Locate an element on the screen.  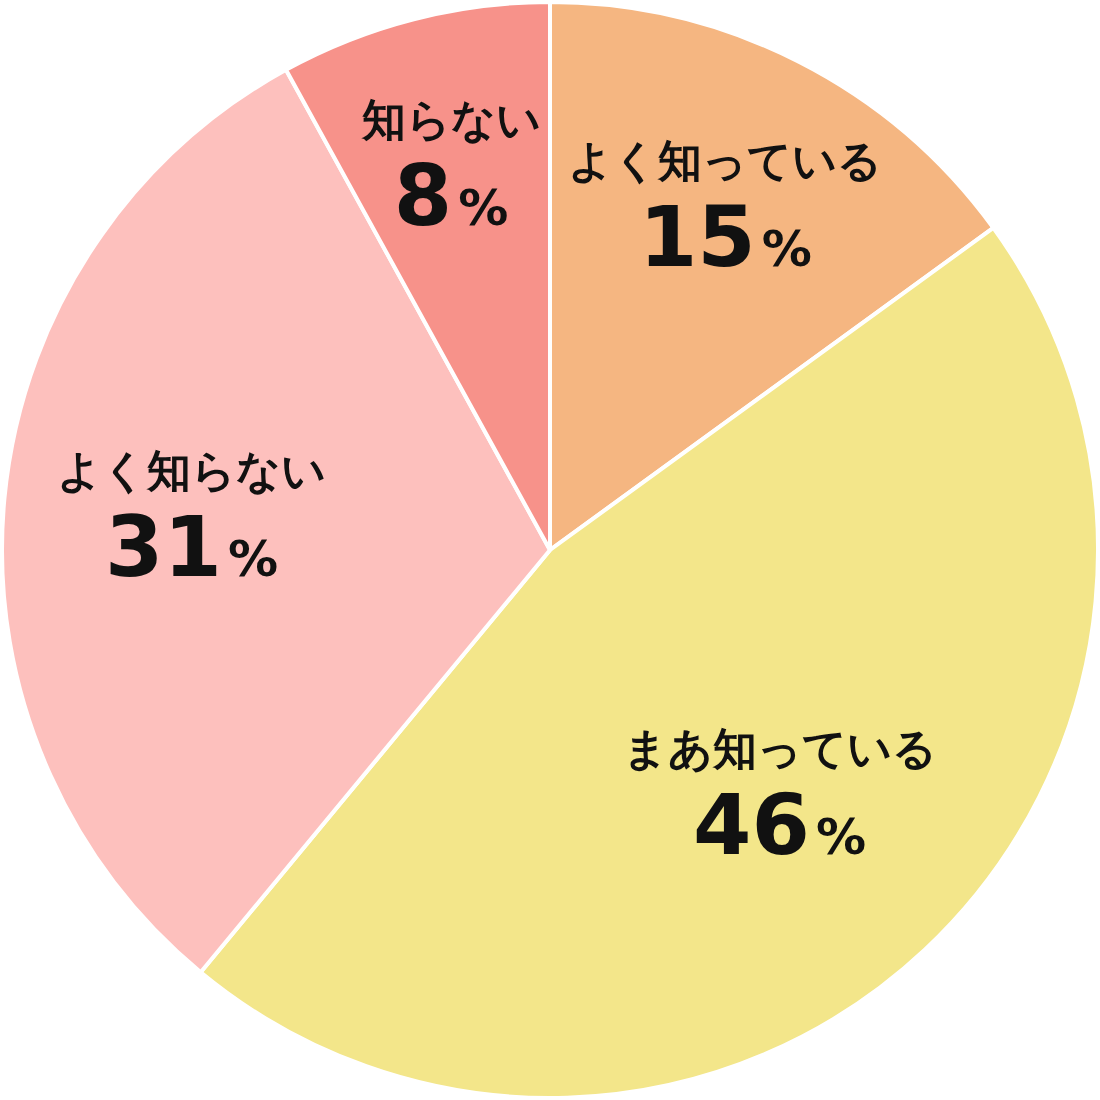
slice-label: よく知らない is located at coordinates (192, 471).